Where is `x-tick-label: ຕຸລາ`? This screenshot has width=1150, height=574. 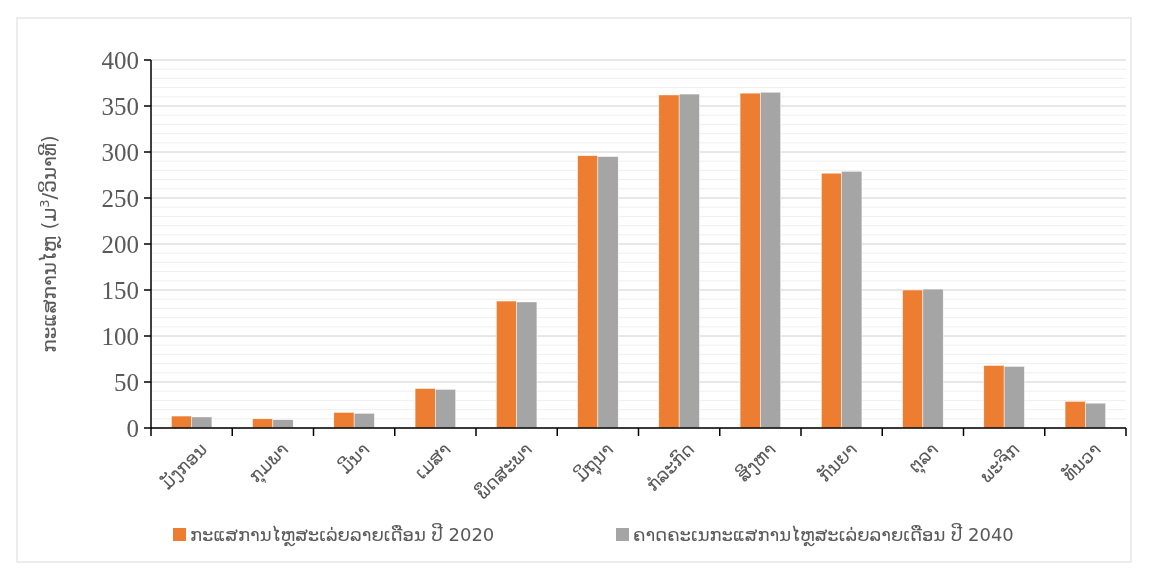 x-tick-label: ຕຸລາ is located at coordinates (924, 458).